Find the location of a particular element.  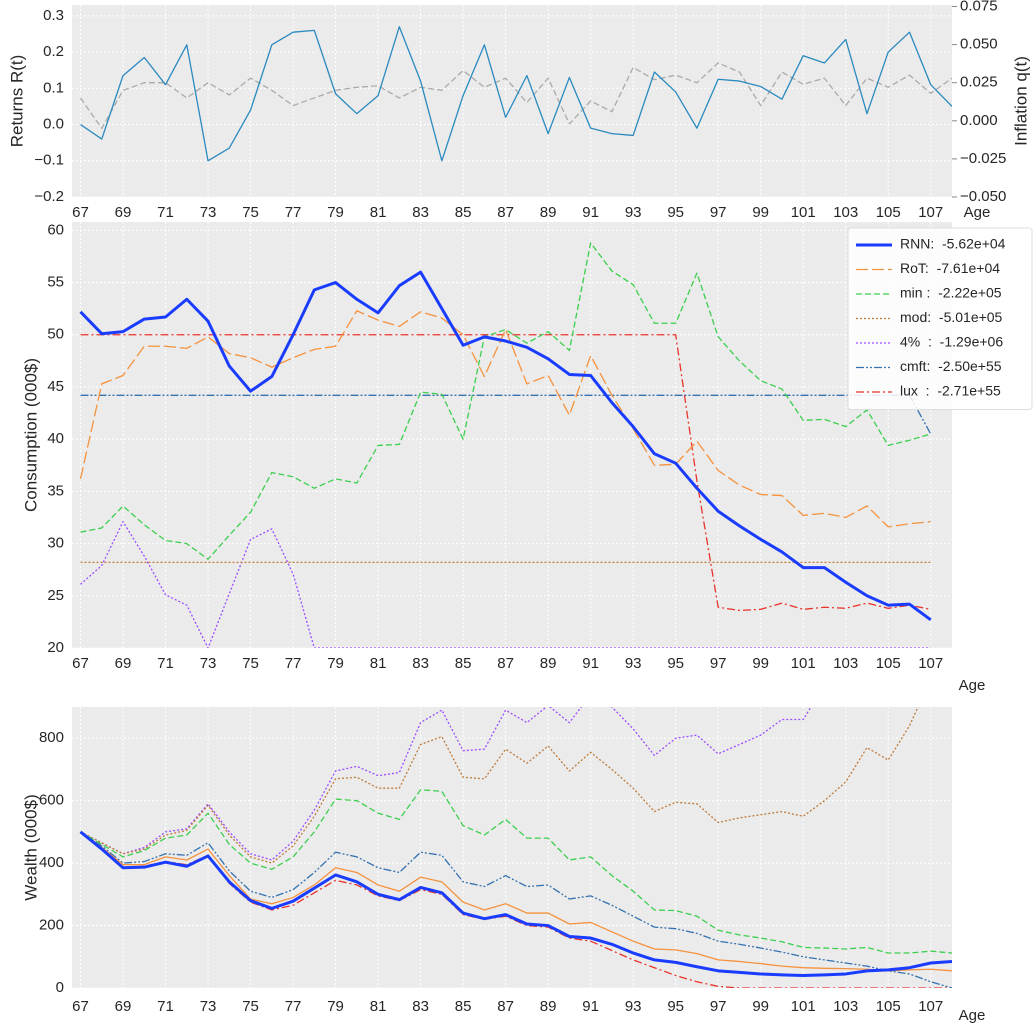

y-tick-label: 40 is located at coordinates (55, 438).